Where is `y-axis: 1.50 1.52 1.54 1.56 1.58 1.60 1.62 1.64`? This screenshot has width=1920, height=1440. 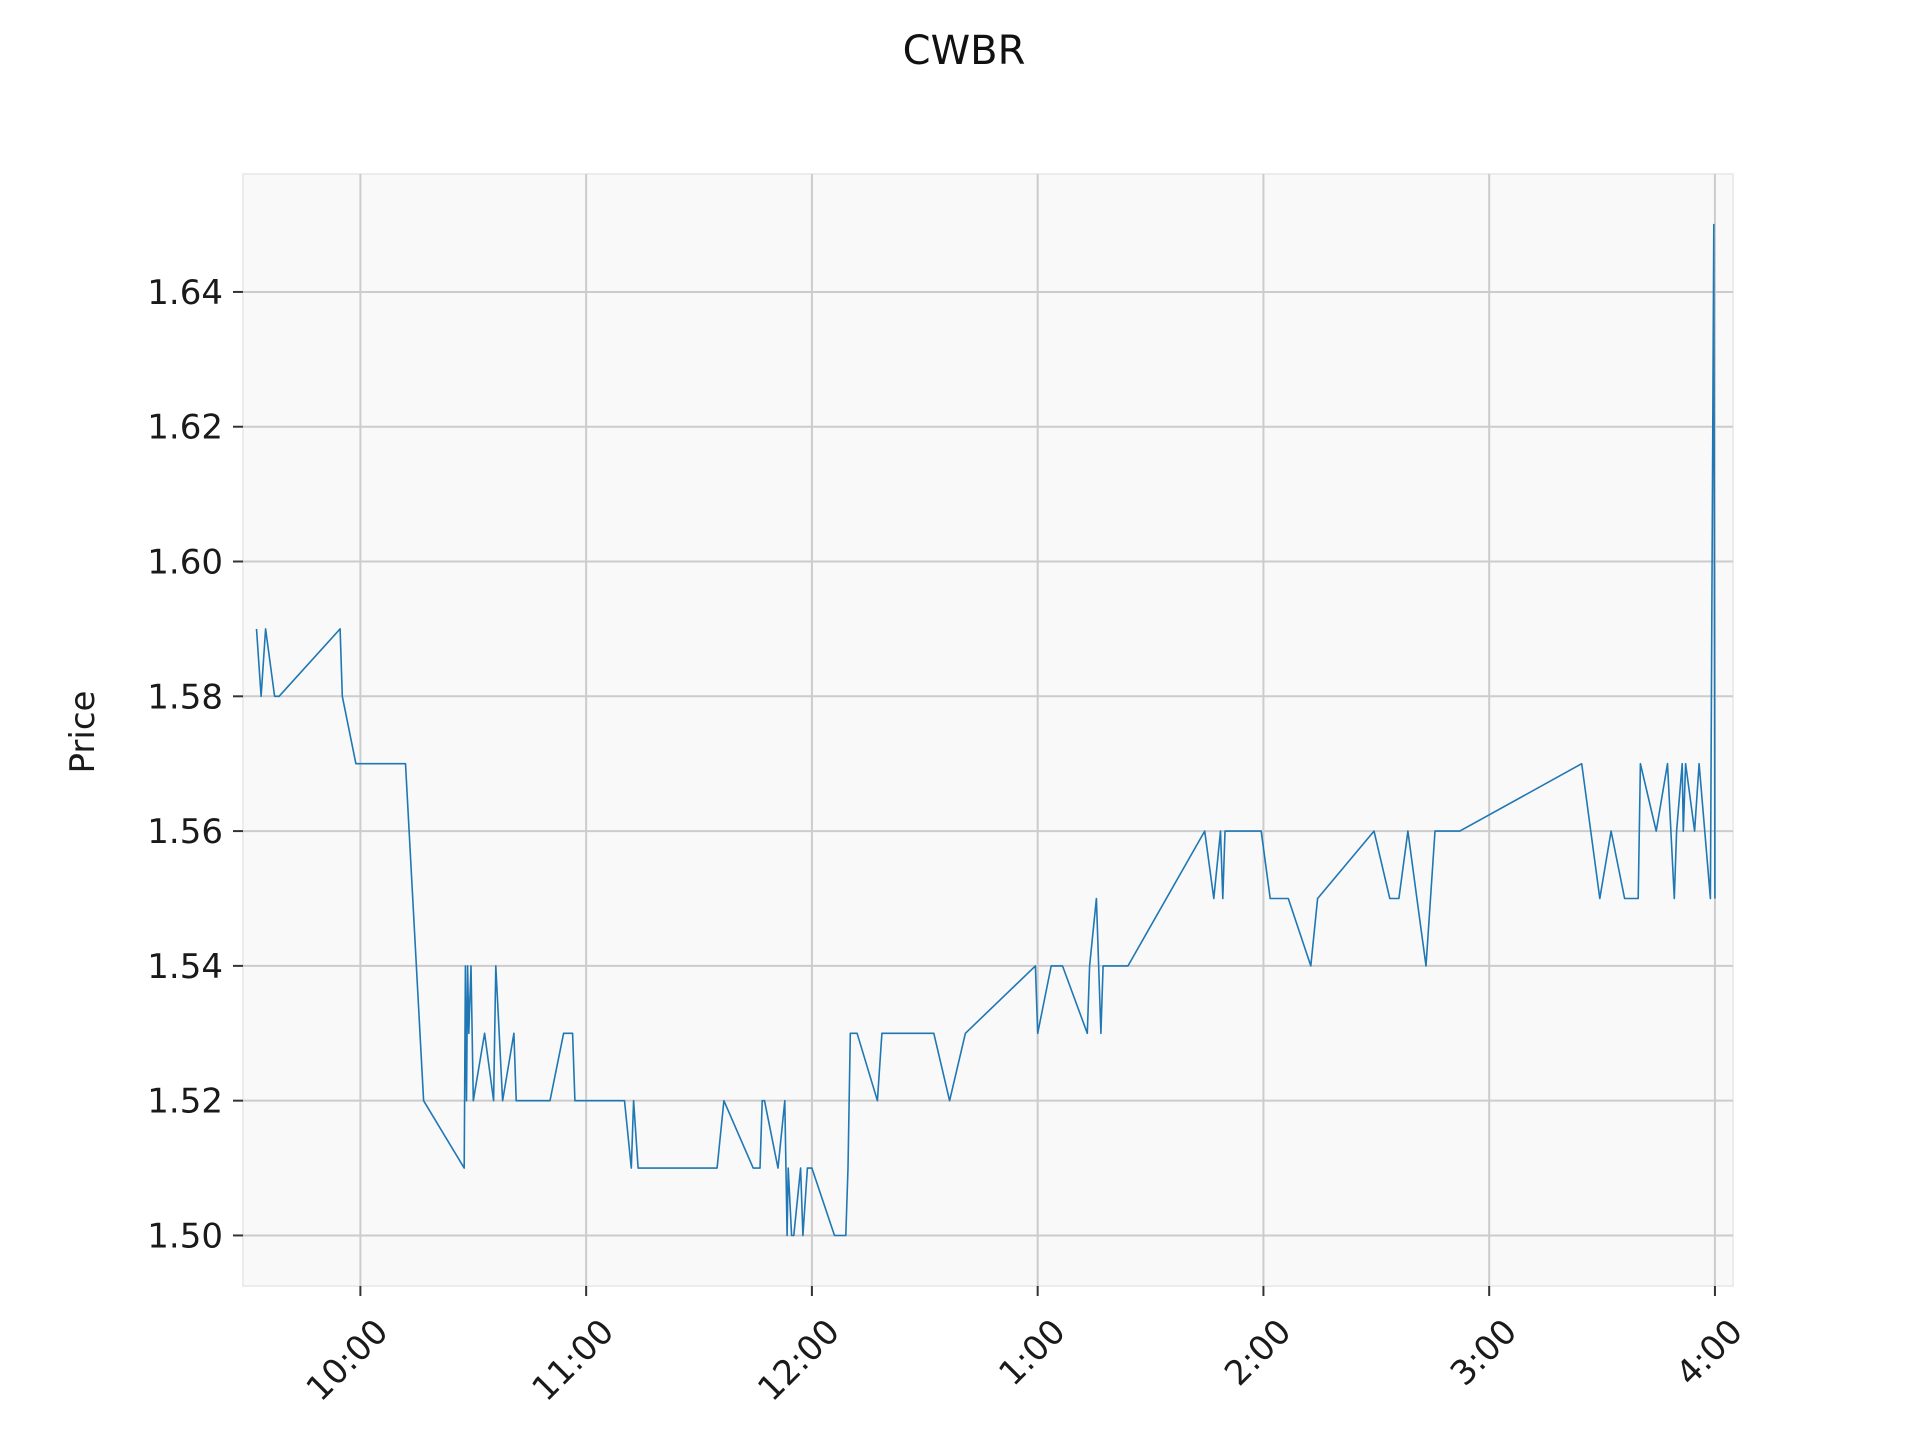 y-axis: 1.50 1.52 1.54 1.56 1.58 1.60 1.62 1.64 is located at coordinates (195, 764).